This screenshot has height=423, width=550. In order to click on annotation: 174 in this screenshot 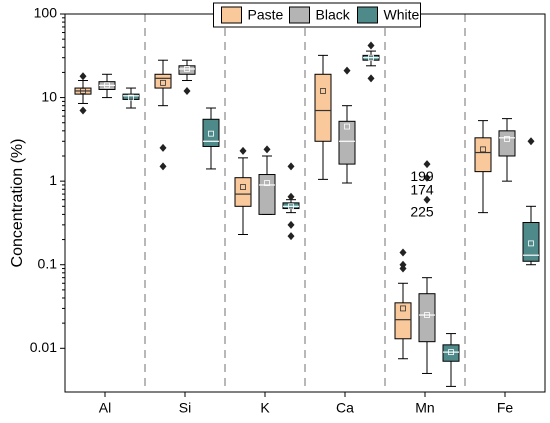, I will do `click(422, 189)`.